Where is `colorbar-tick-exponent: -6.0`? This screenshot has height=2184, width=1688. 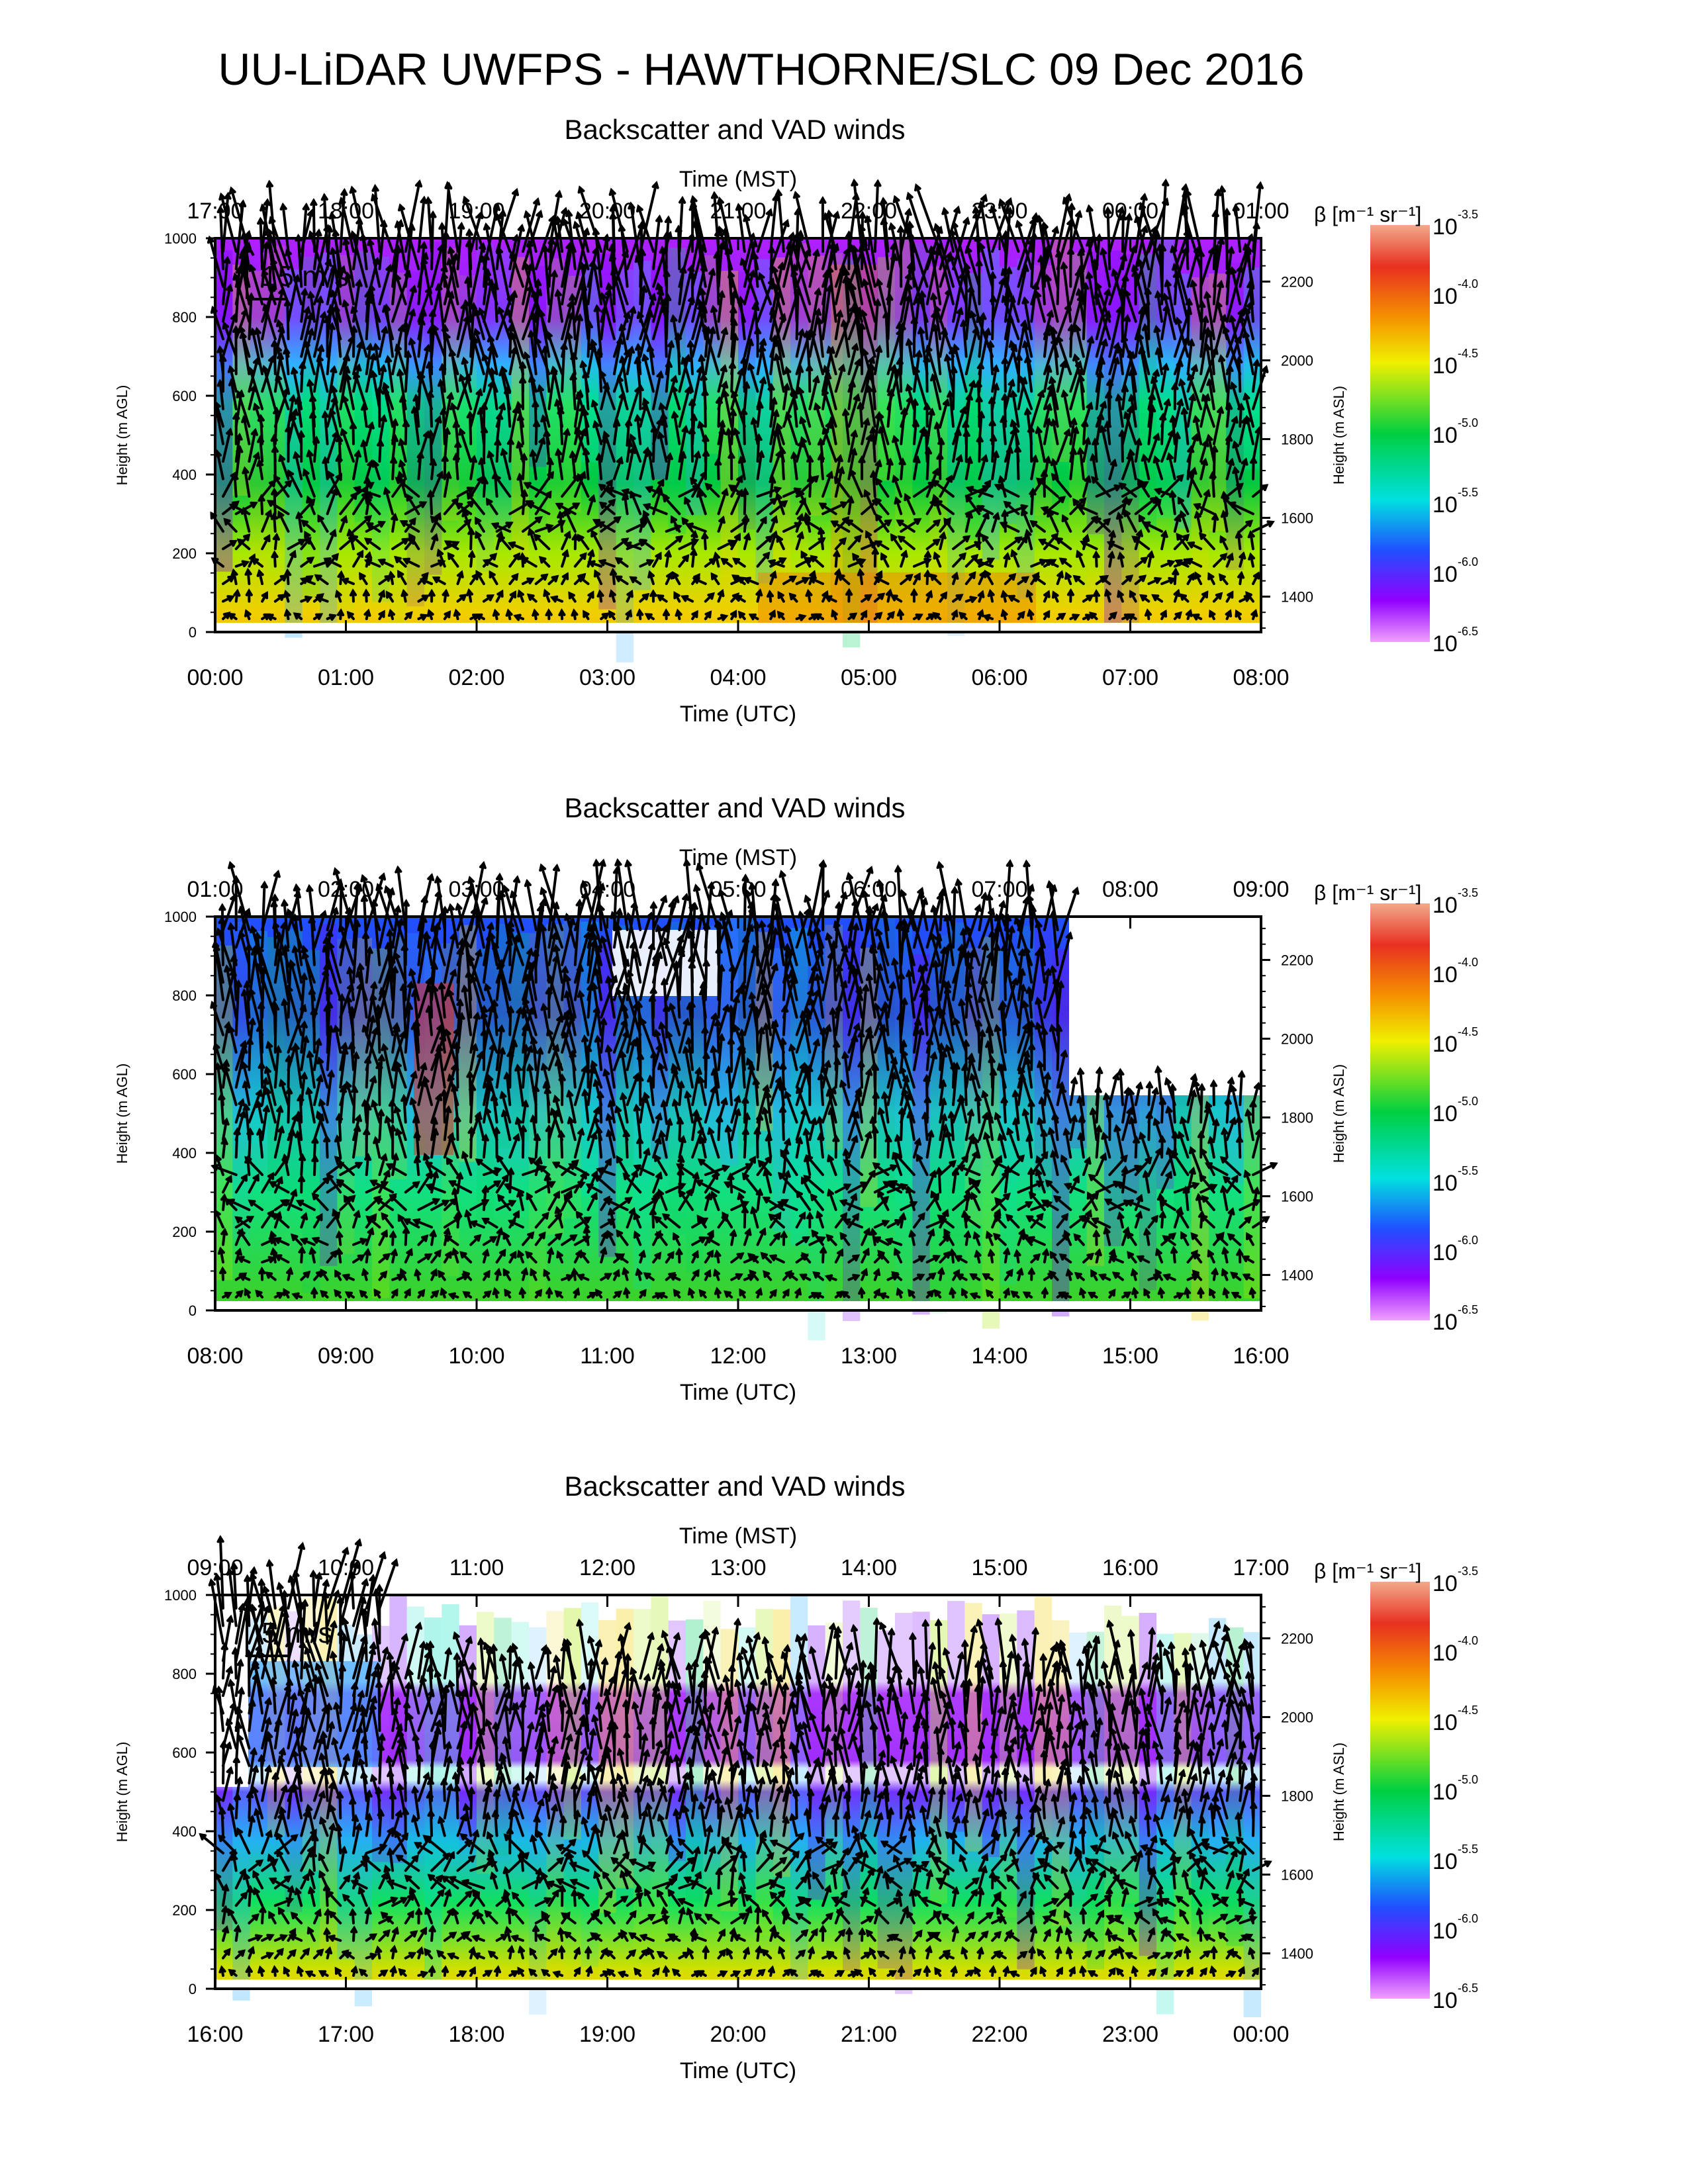
colorbar-tick-exponent: -6.0 is located at coordinates (1468, 562).